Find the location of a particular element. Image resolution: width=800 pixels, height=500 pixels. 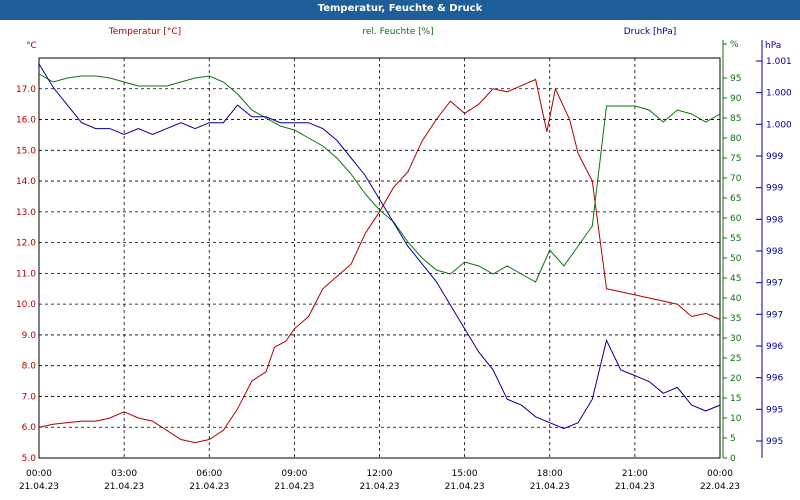

x-tick-date: 22.04.23 is located at coordinates (720, 487).